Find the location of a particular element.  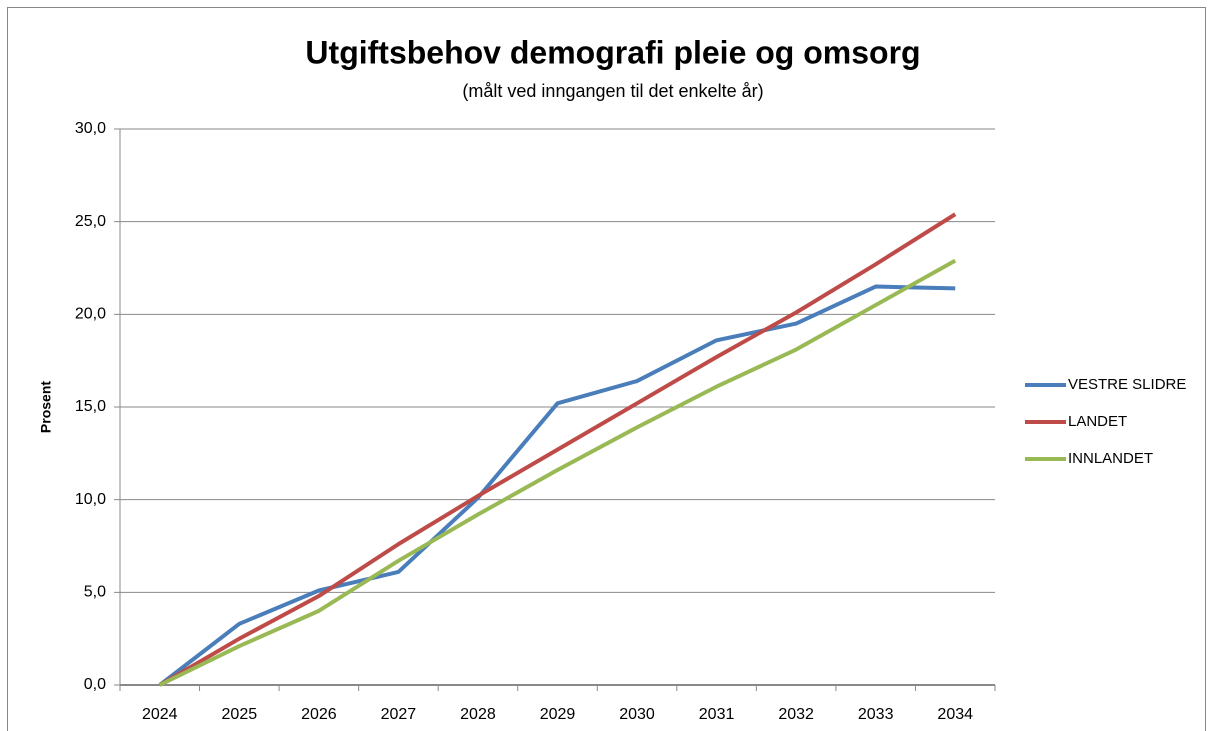

legend-label: INNLANDET is located at coordinates (1110, 458).